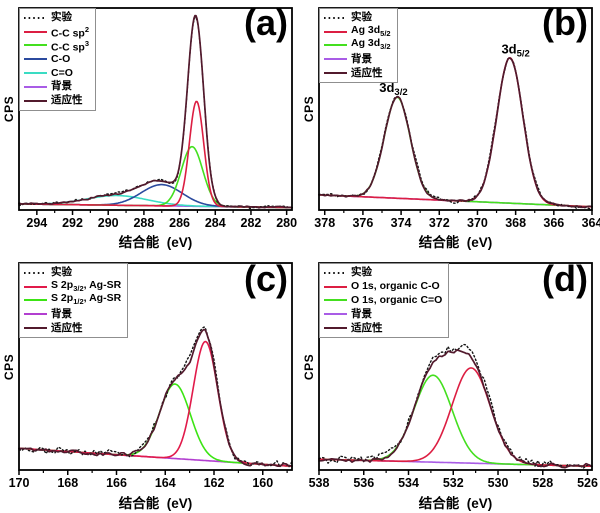  I want to click on panel-letter-b: (b), so click(565, 22).